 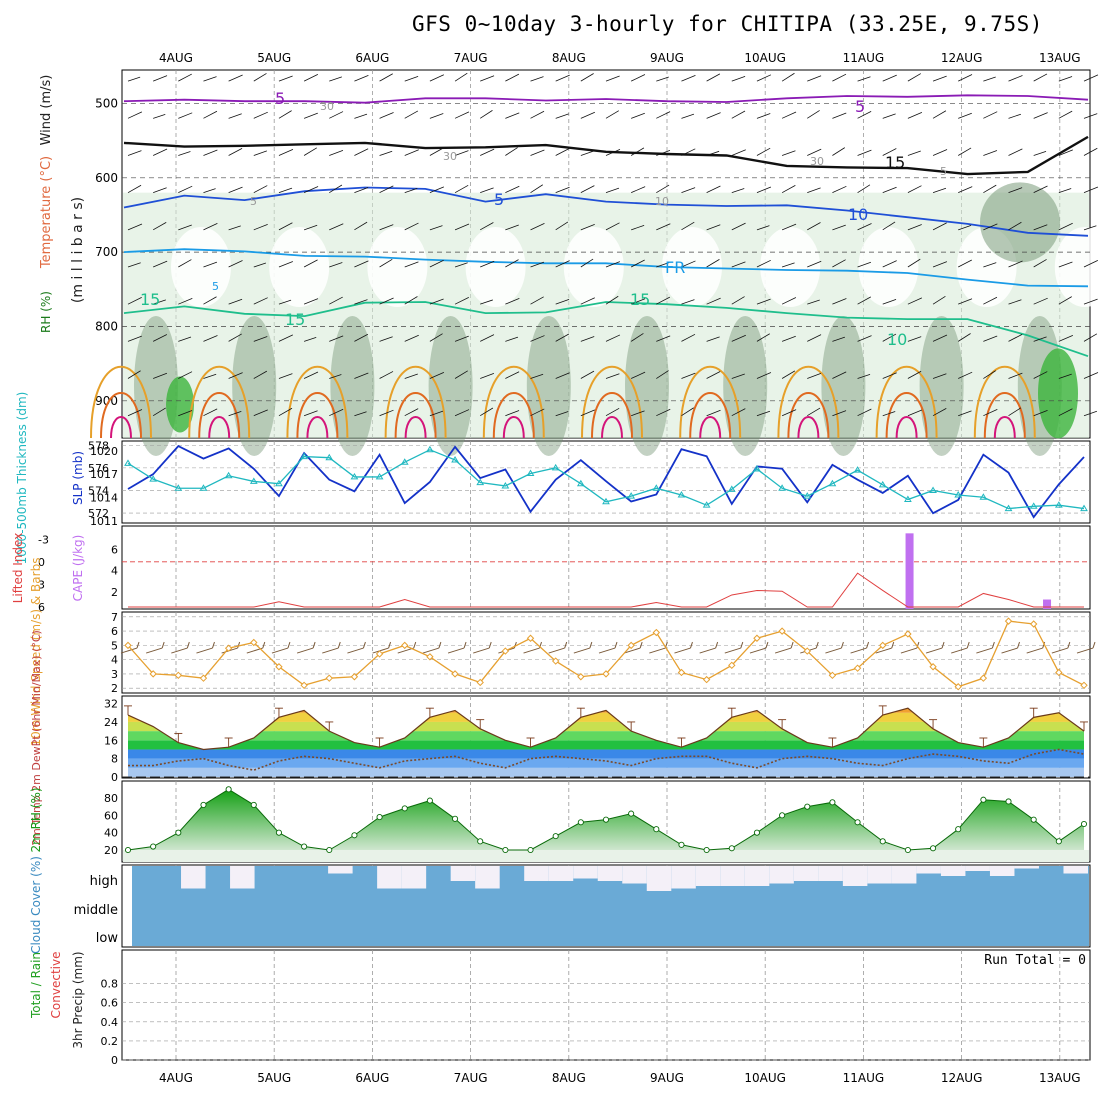 I want to click on temp-tick: 32, so click(x=111, y=704).